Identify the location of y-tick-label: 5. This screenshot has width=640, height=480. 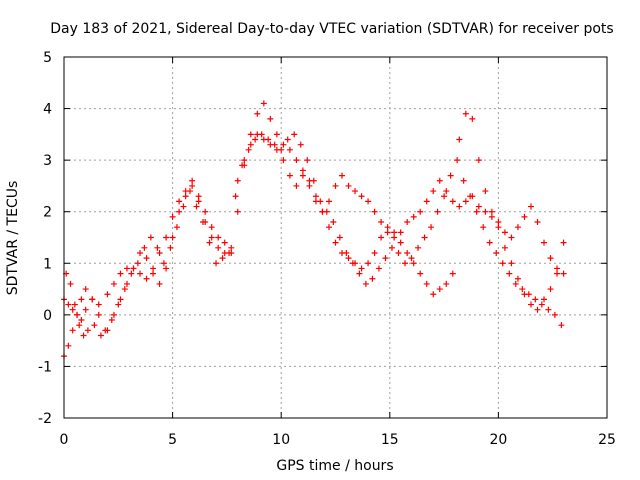
(47, 58).